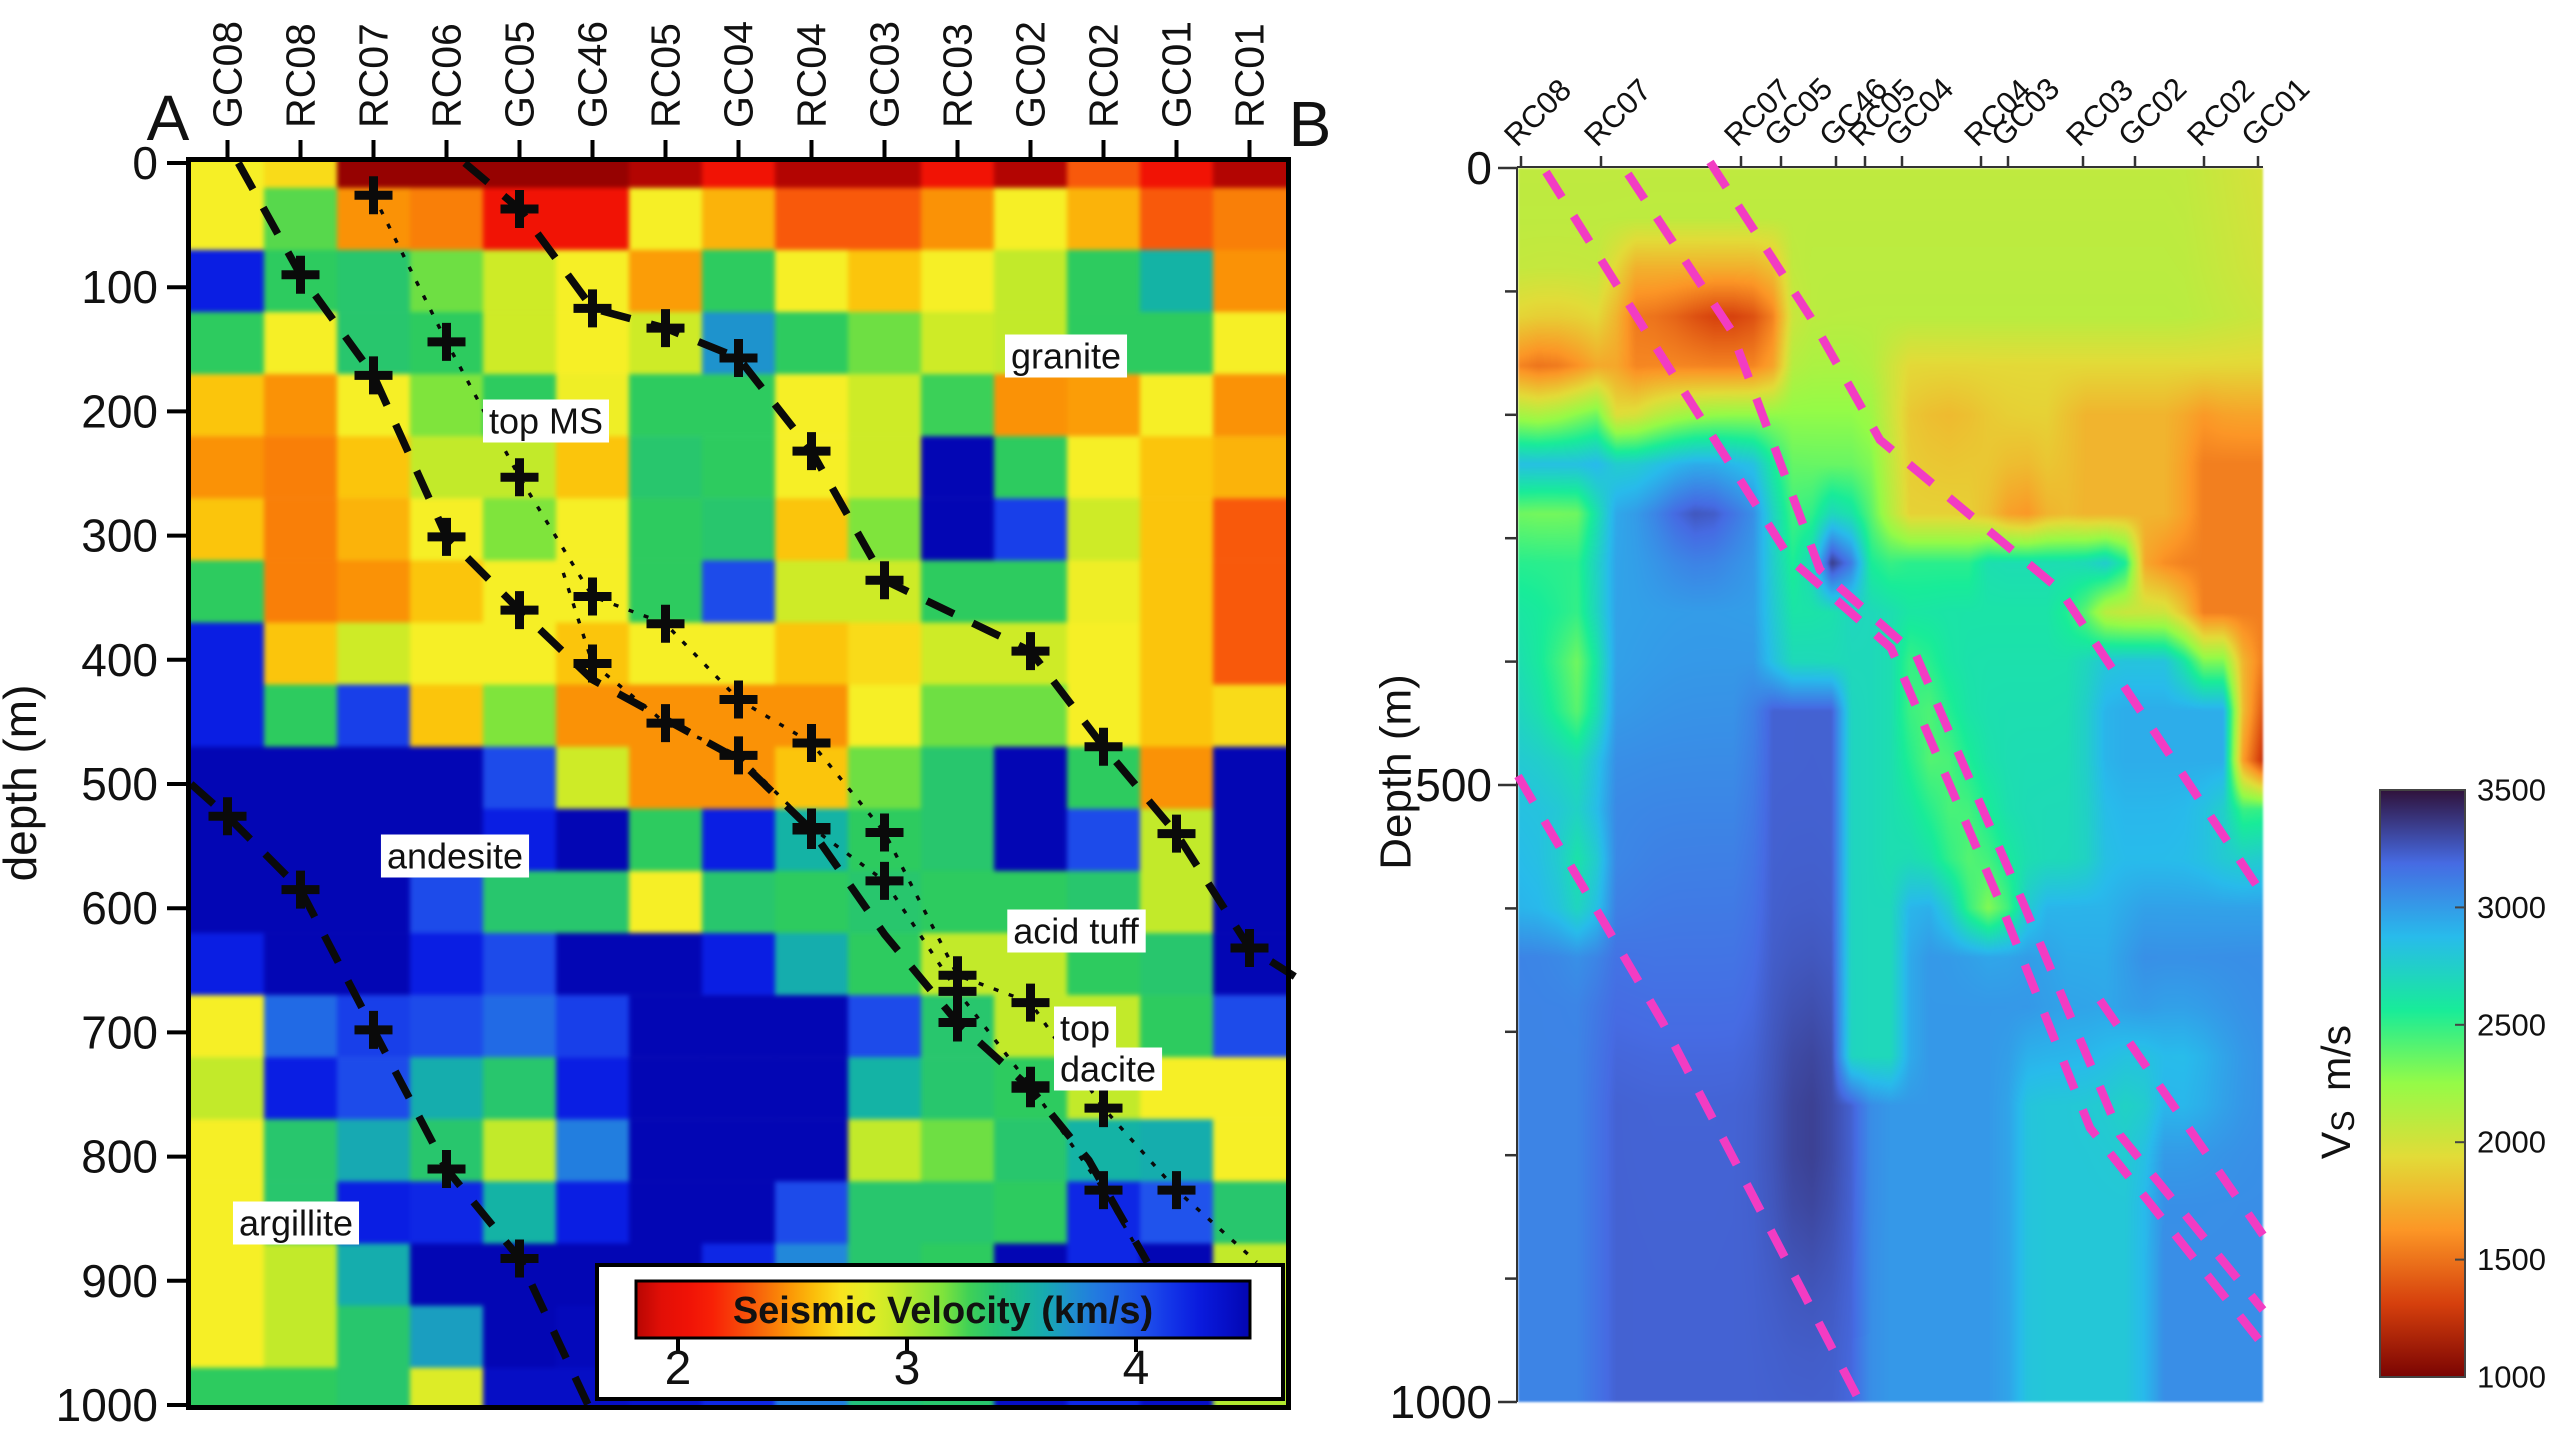 The image size is (2560, 1440). Describe the element at coordinates (107, 1405) in the screenshot. I see `left-depth-tick-label: 1000` at that location.